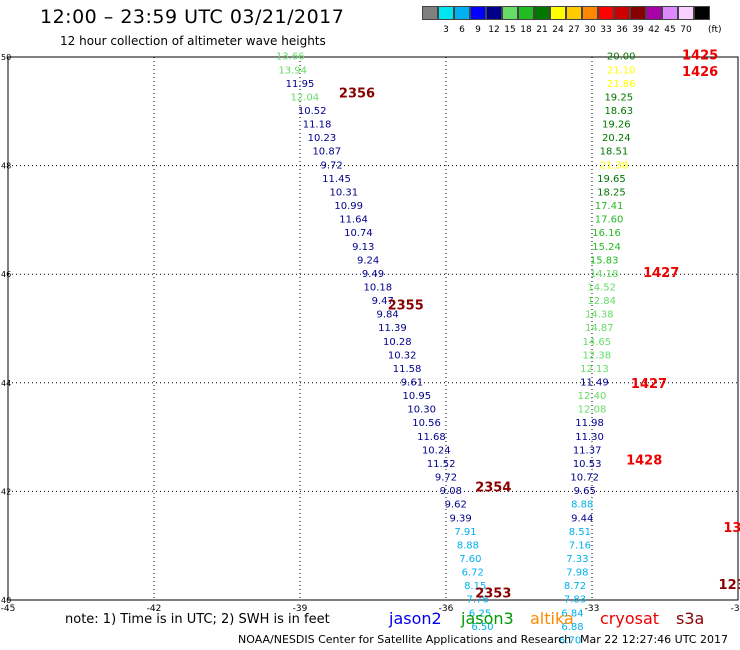  What do you see at coordinates (368, 260) in the screenshot?
I see `wave-height-label: 9.24` at bounding box center [368, 260].